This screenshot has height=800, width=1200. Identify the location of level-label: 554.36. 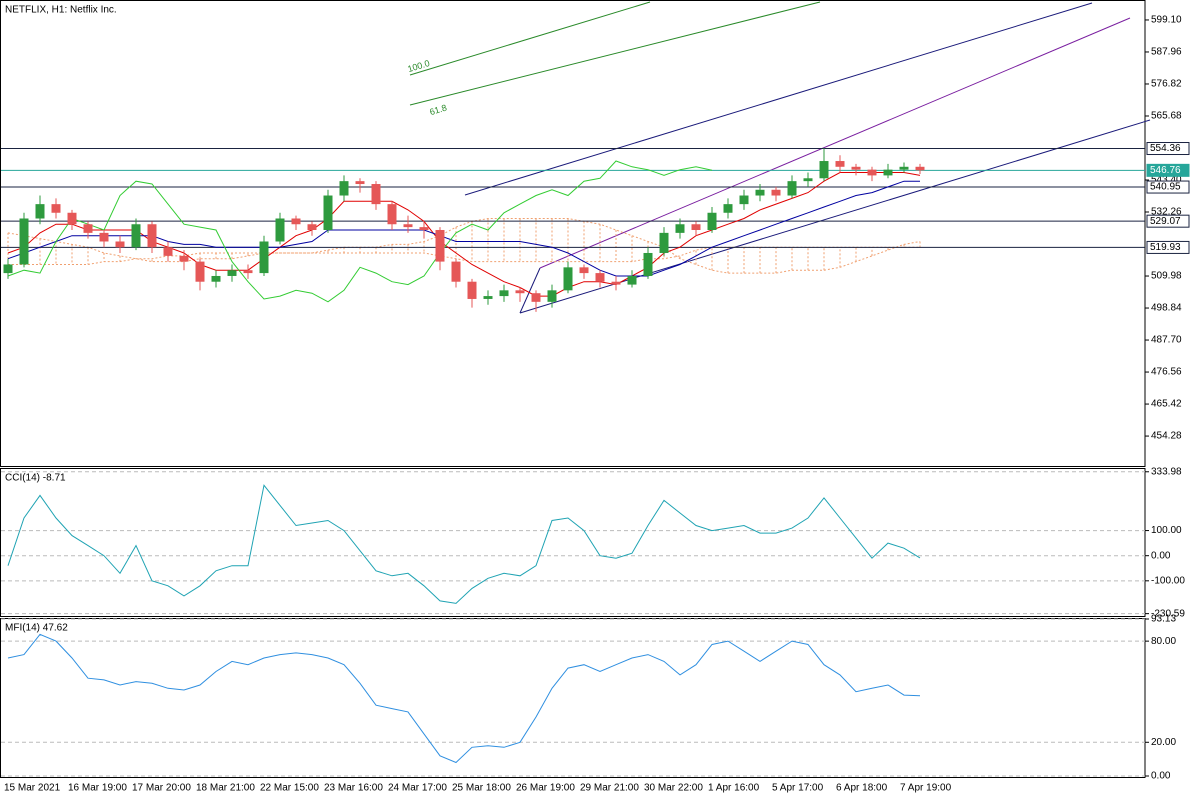
(1165, 148).